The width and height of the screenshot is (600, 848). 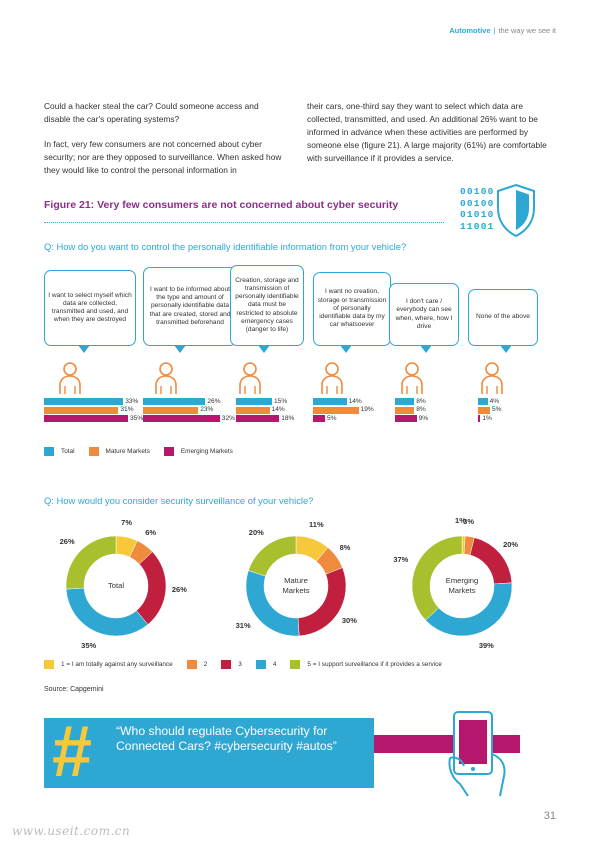 What do you see at coordinates (367, 409) in the screenshot?
I see `bar-value-label: 19%` at bounding box center [367, 409].